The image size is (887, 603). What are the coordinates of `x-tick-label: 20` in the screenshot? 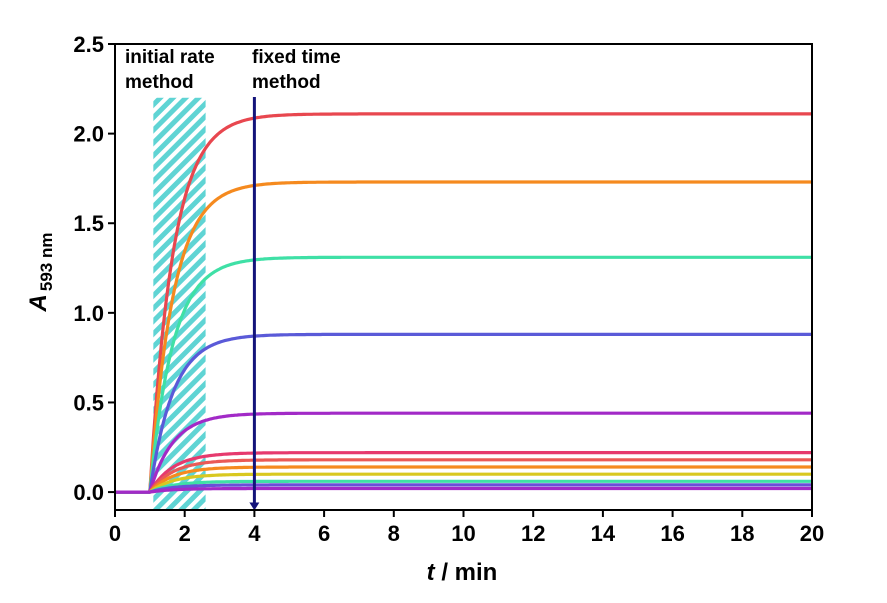 It's located at (812, 533).